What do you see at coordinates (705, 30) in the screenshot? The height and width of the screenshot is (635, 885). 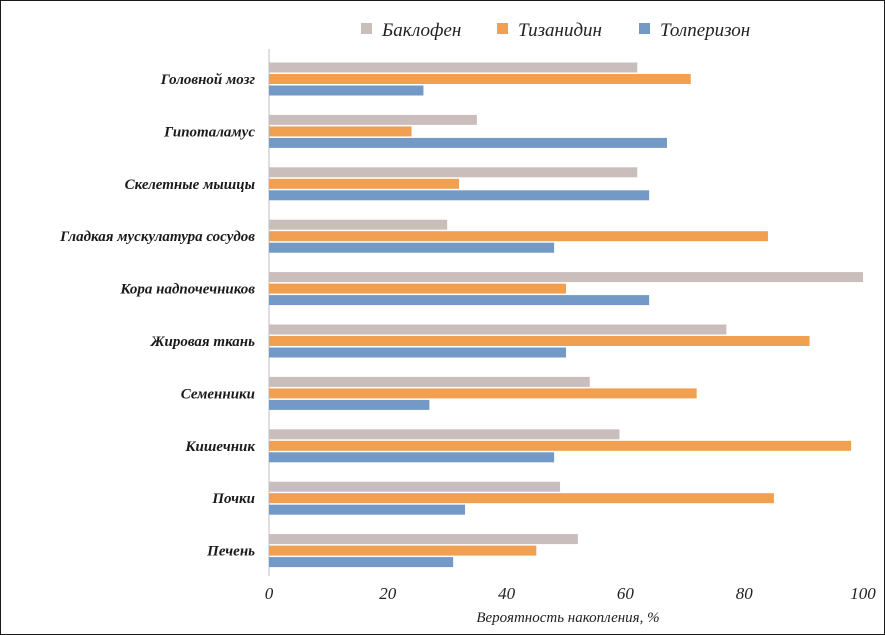 I see `legend-label-3: Толперизон` at bounding box center [705, 30].